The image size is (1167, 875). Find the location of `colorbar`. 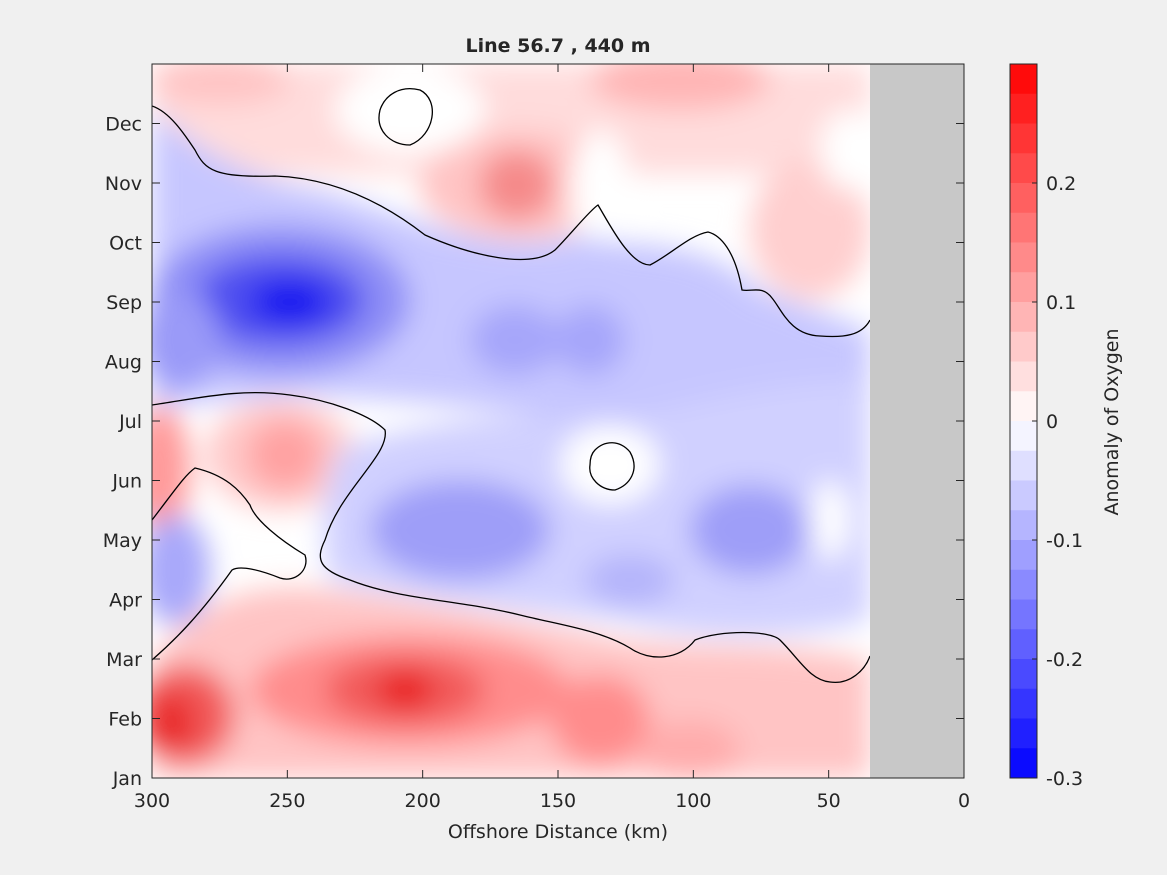

colorbar is located at coordinates (1023, 421).